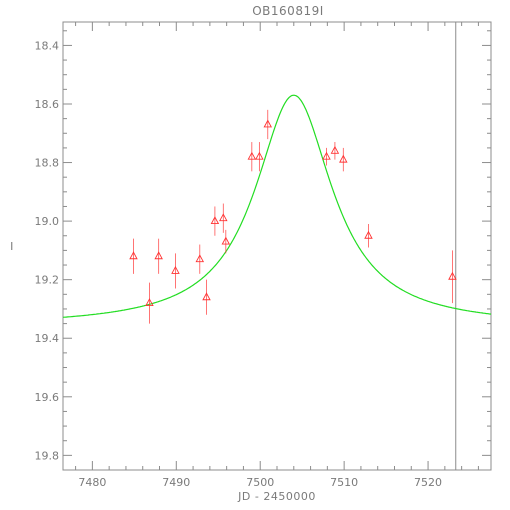 The height and width of the screenshot is (510, 510). I want to click on x-tick-label: 7510, so click(344, 482).